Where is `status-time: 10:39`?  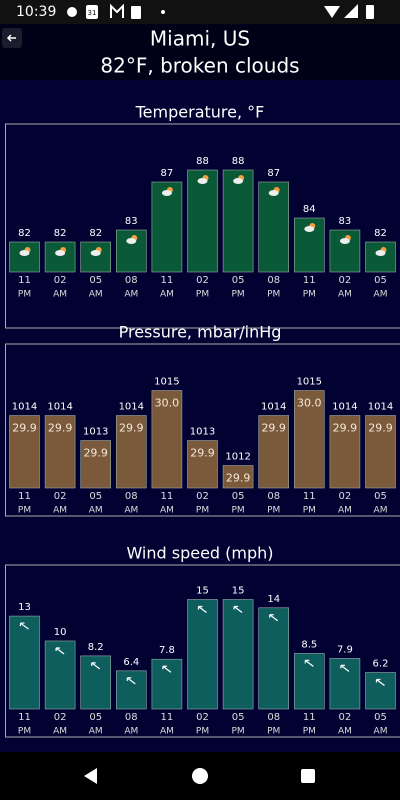
status-time: 10:39 is located at coordinates (36, 12).